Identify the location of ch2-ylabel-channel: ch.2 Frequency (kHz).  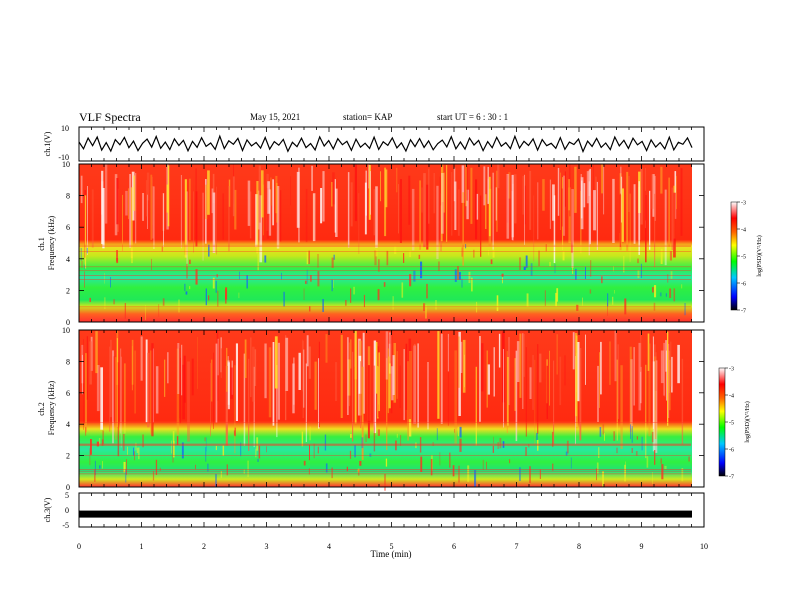
(46, 407).